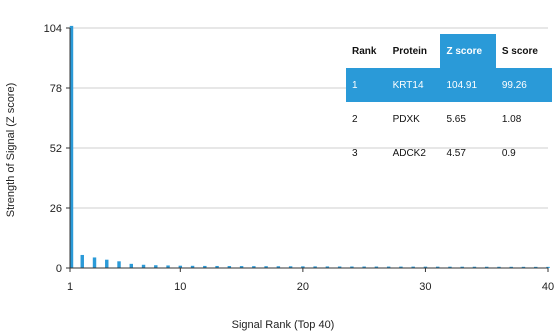 The width and height of the screenshot is (556, 336). Describe the element at coordinates (303, 287) in the screenshot. I see `x-tick-label-20: 20` at that location.